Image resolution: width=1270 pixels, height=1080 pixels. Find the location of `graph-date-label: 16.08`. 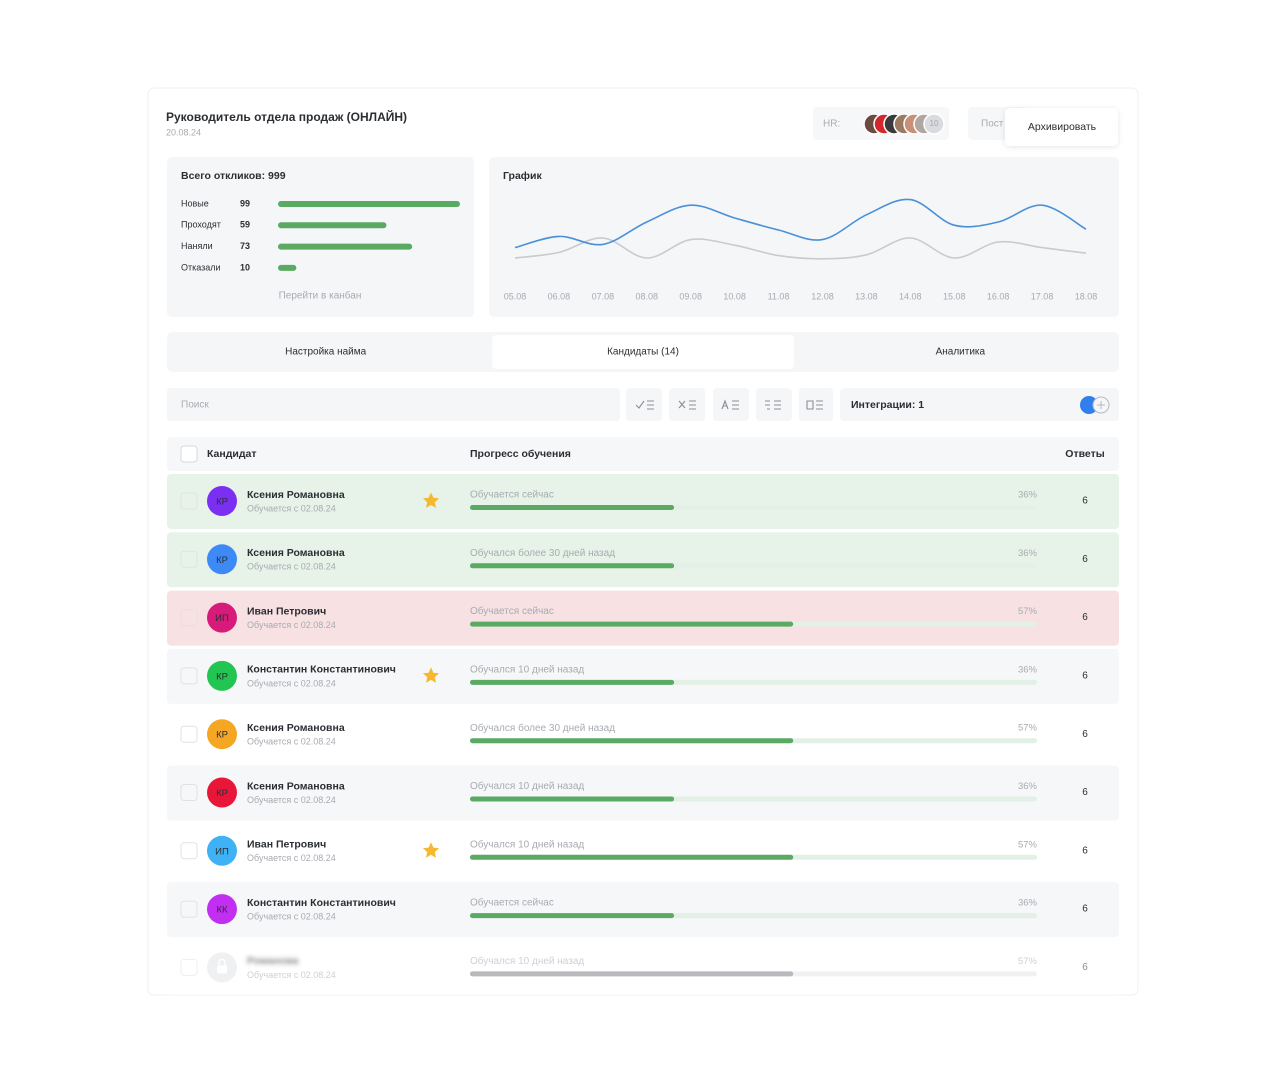

graph-date-label: 16.08 is located at coordinates (998, 296).